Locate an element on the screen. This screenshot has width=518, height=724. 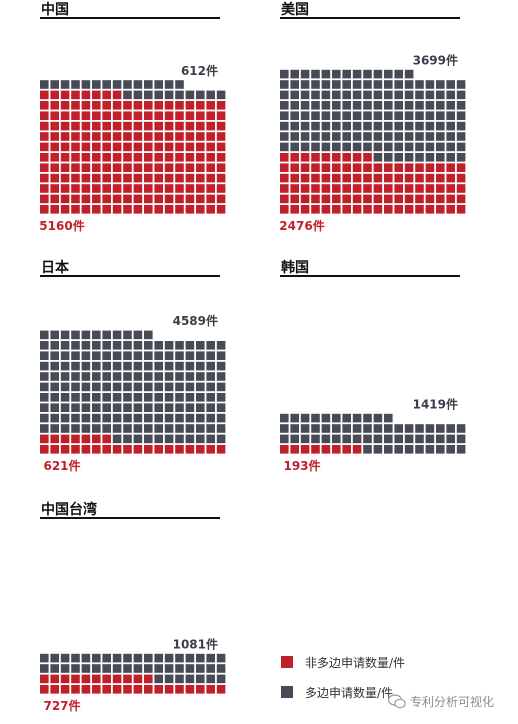
waffle-panel: 日本 4589件 621件 is located at coordinates (133, 366).